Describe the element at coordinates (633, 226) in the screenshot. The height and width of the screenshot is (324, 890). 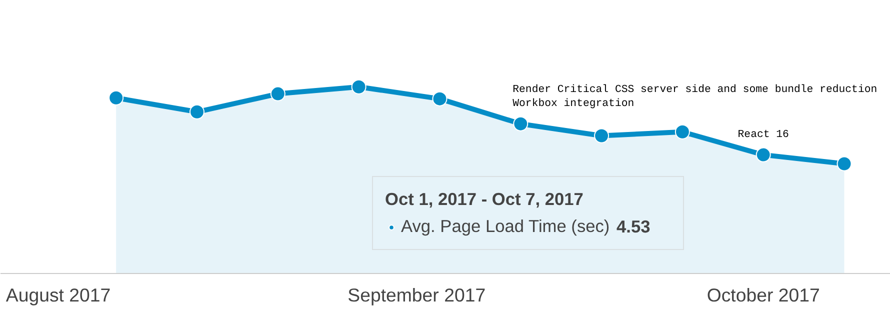
I see `annotation: 4.53` at that location.